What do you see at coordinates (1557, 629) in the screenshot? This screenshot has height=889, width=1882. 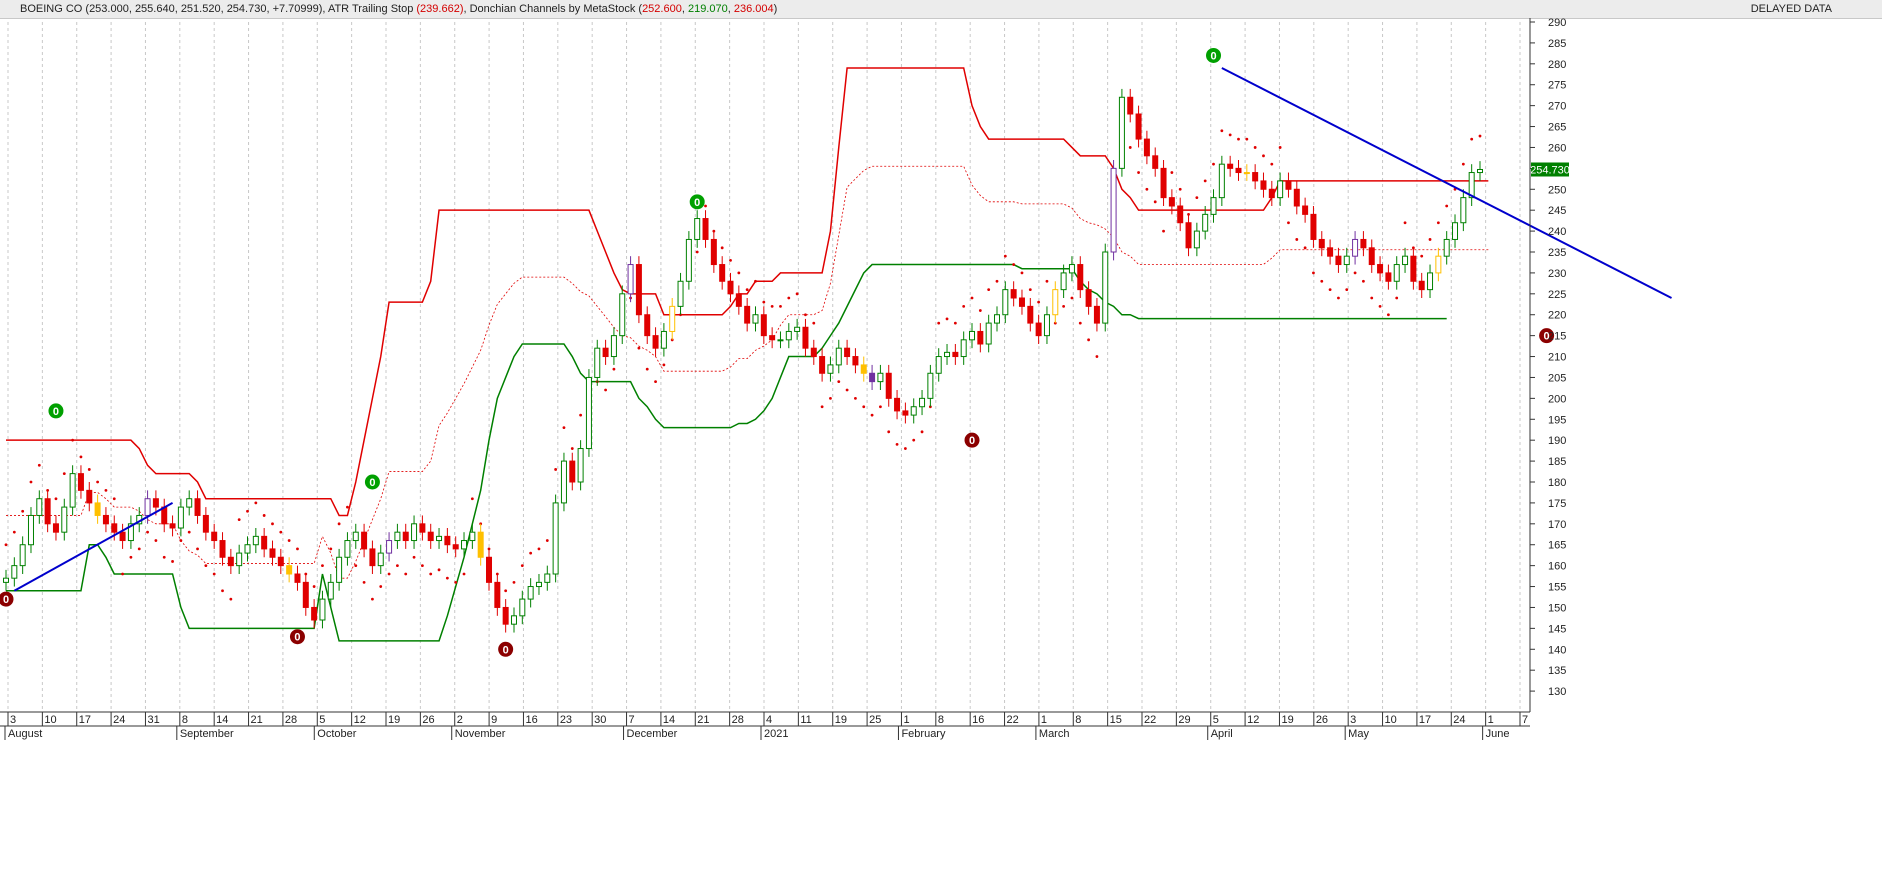 I see `price-tick-label: 145` at bounding box center [1557, 629].